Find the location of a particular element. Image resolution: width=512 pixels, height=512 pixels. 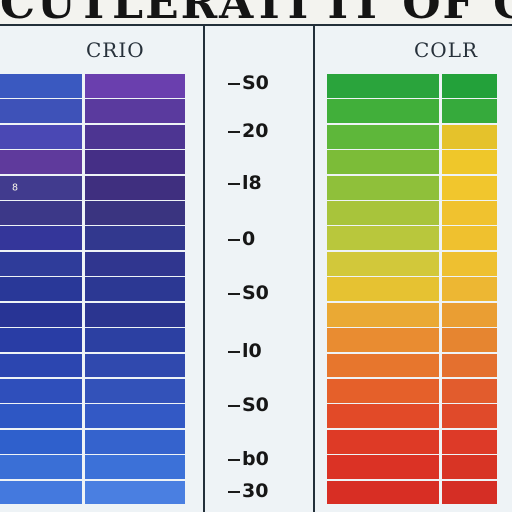

left-table-row: 8 is located at coordinates (92, 187).